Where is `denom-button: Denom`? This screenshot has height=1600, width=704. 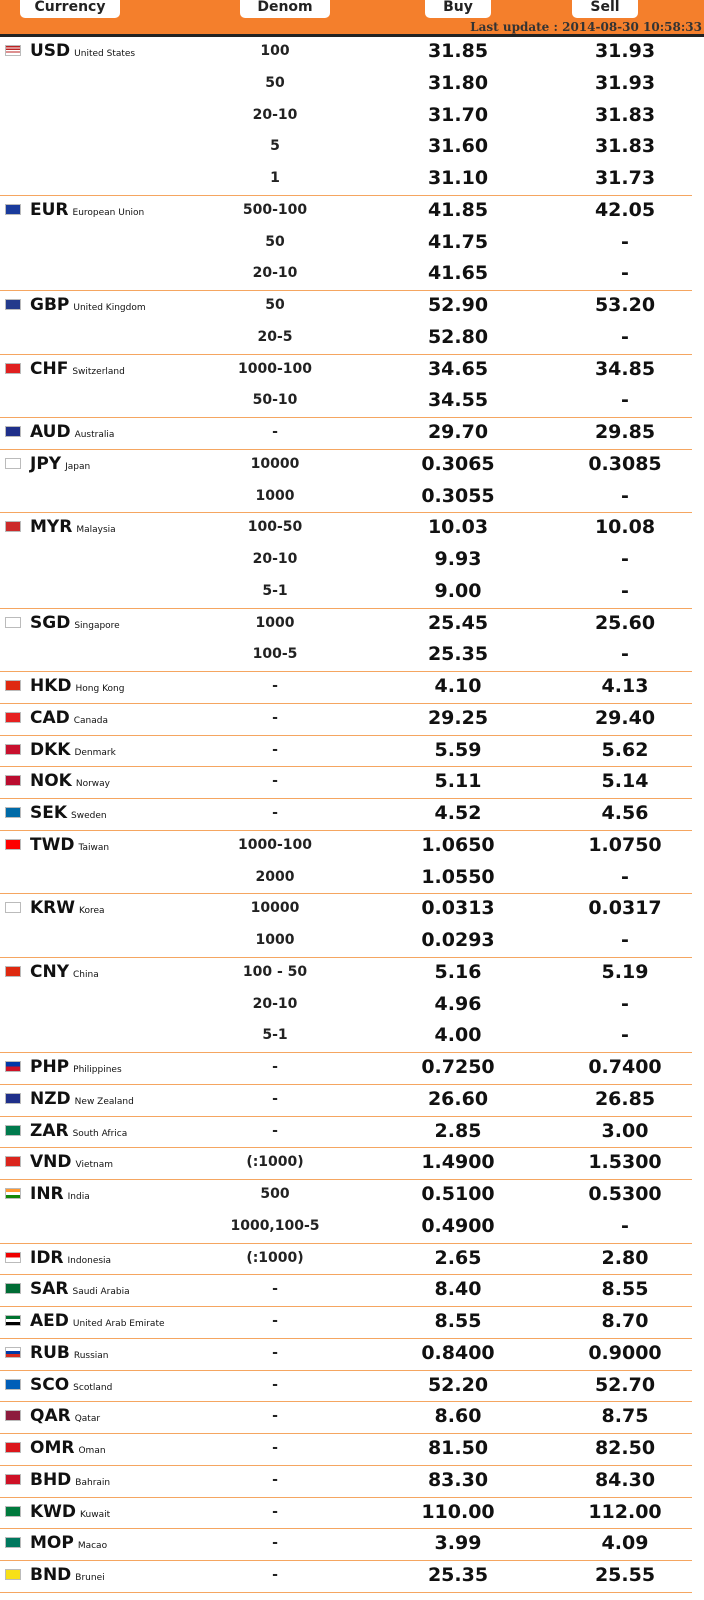
denom-button: Denom is located at coordinates (285, 9).